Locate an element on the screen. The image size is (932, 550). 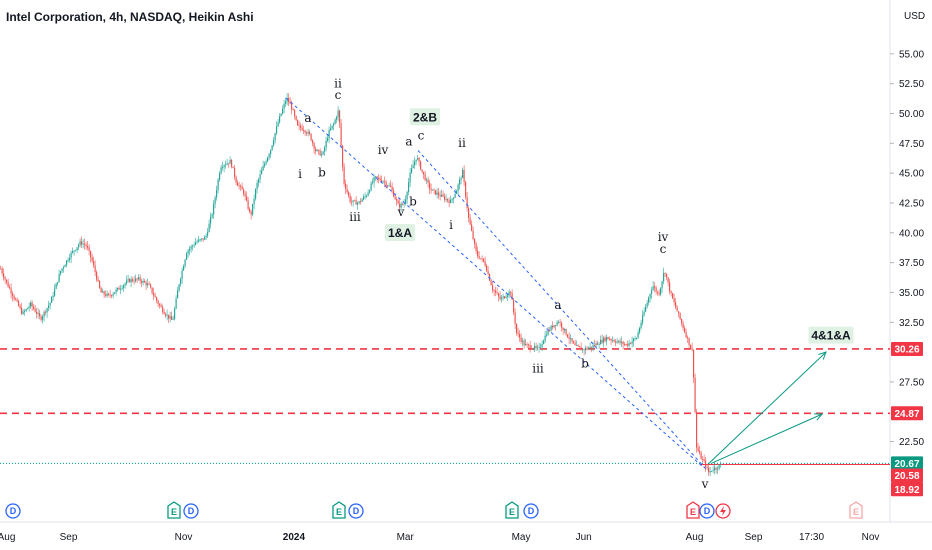
earnings-icon is located at coordinates (339, 510).